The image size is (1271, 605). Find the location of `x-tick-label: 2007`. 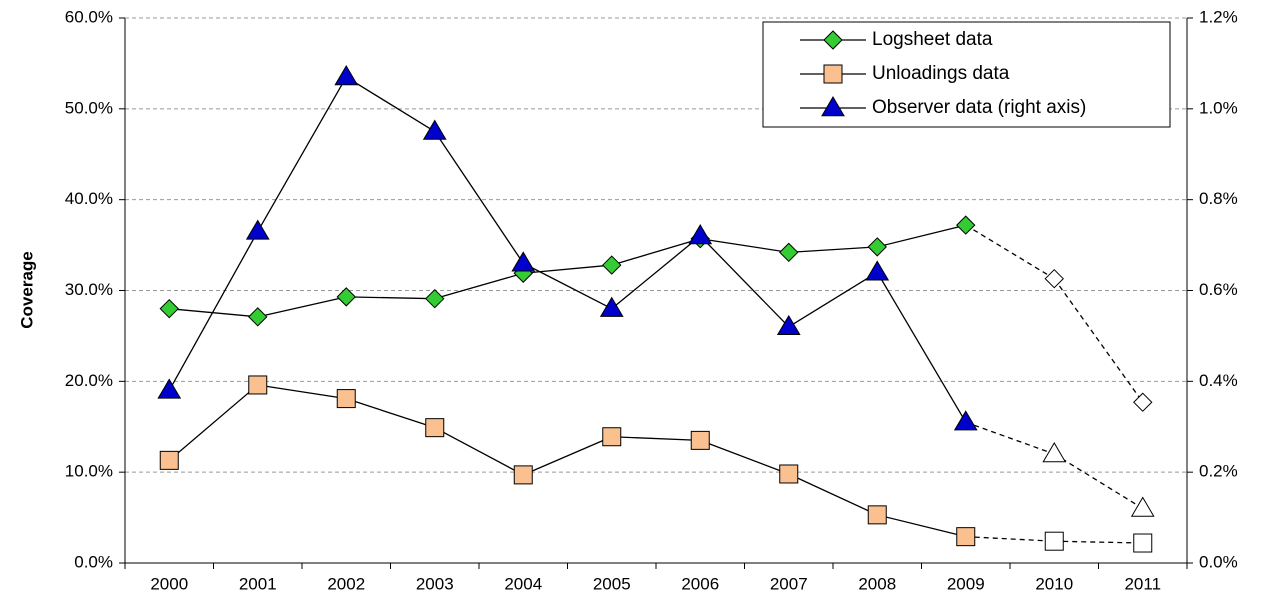

x-tick-label: 2007 is located at coordinates (789, 583).